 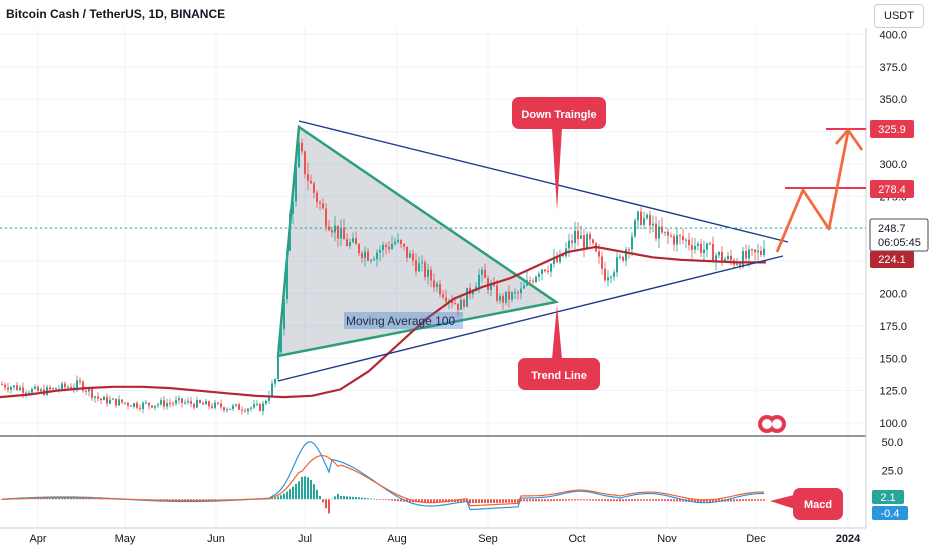 What do you see at coordinates (892, 472) in the screenshot?
I see `macd-tick: 25.0` at bounding box center [892, 472].